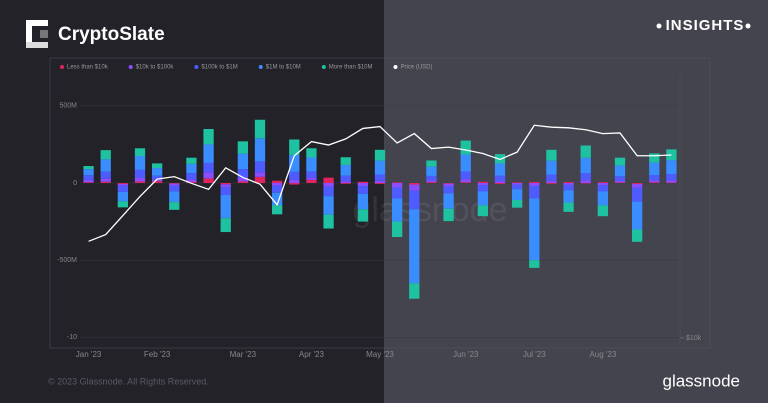  Describe the element at coordinates (694, 338) in the screenshot. I see `y2-tick-label: $10k` at that location.